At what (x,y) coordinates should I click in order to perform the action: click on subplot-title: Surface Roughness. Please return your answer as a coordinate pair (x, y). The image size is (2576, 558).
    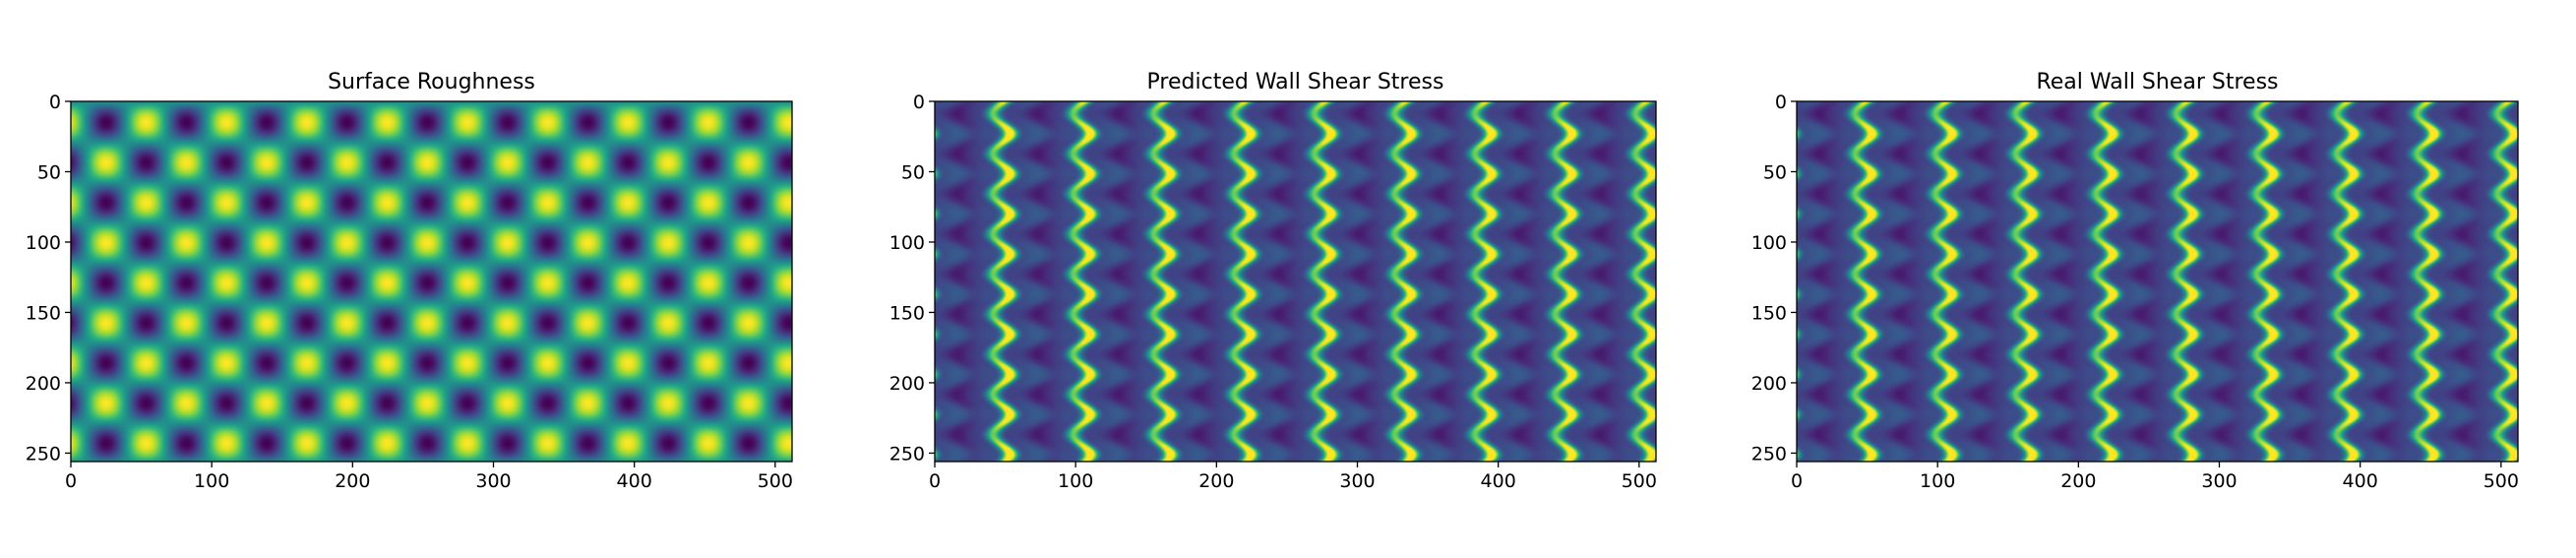
    Looking at the image, I should click on (431, 82).